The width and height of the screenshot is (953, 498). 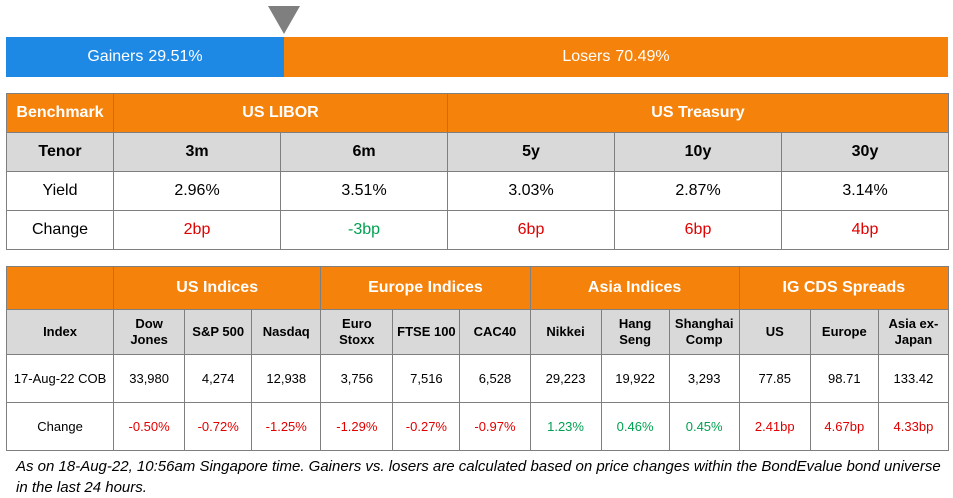 What do you see at coordinates (280, 113) in the screenshot?
I see `libor-header: US LIBOR` at bounding box center [280, 113].